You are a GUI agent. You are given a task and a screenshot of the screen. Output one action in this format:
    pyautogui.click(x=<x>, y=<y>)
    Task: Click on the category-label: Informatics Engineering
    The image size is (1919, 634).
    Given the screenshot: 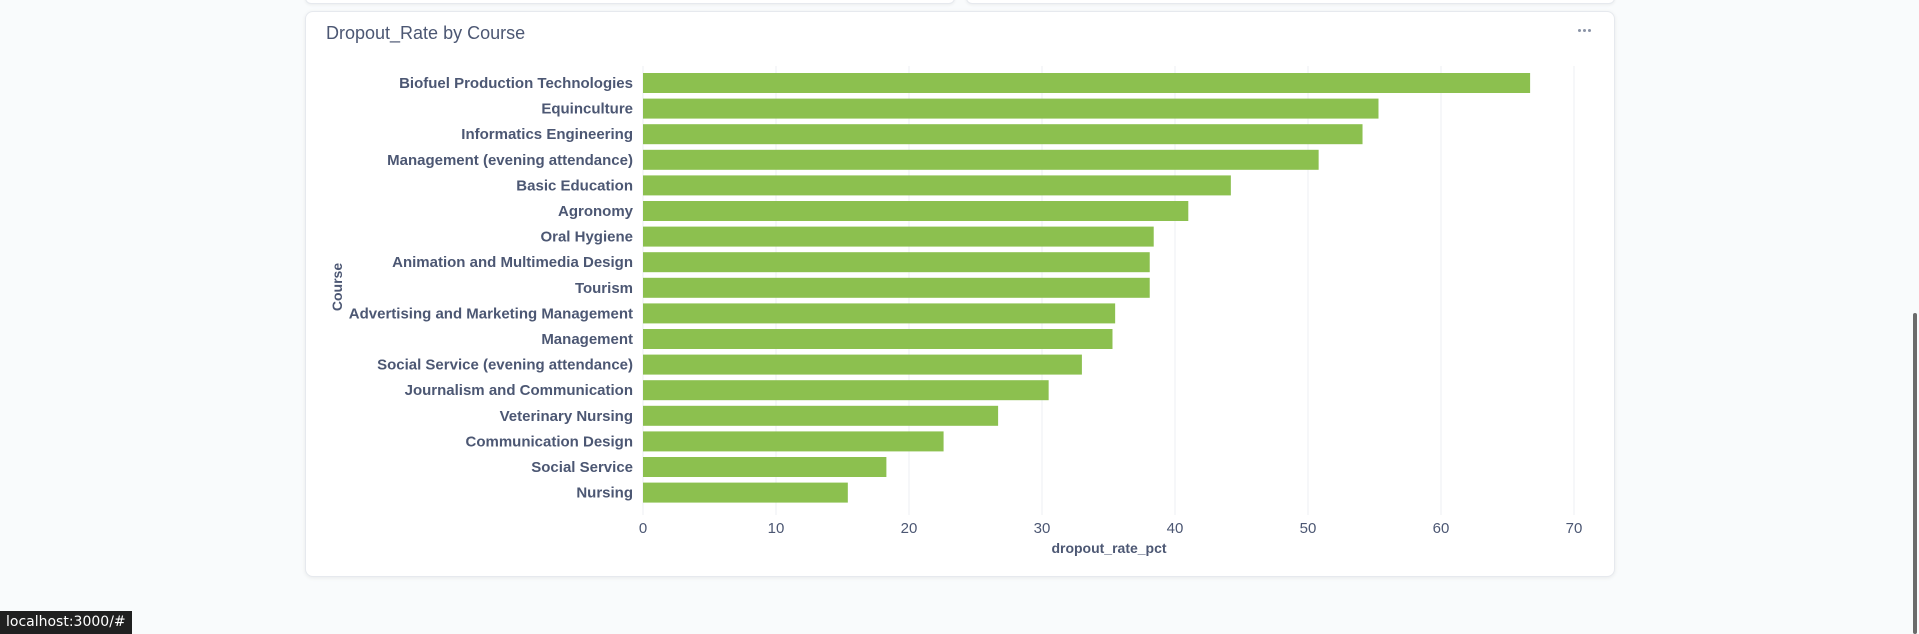 What is the action you would take?
    pyautogui.click(x=547, y=134)
    